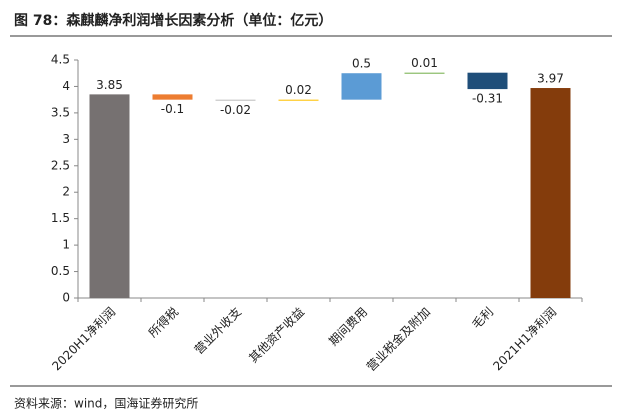  I want to click on data-label: 3.85, so click(109, 85).